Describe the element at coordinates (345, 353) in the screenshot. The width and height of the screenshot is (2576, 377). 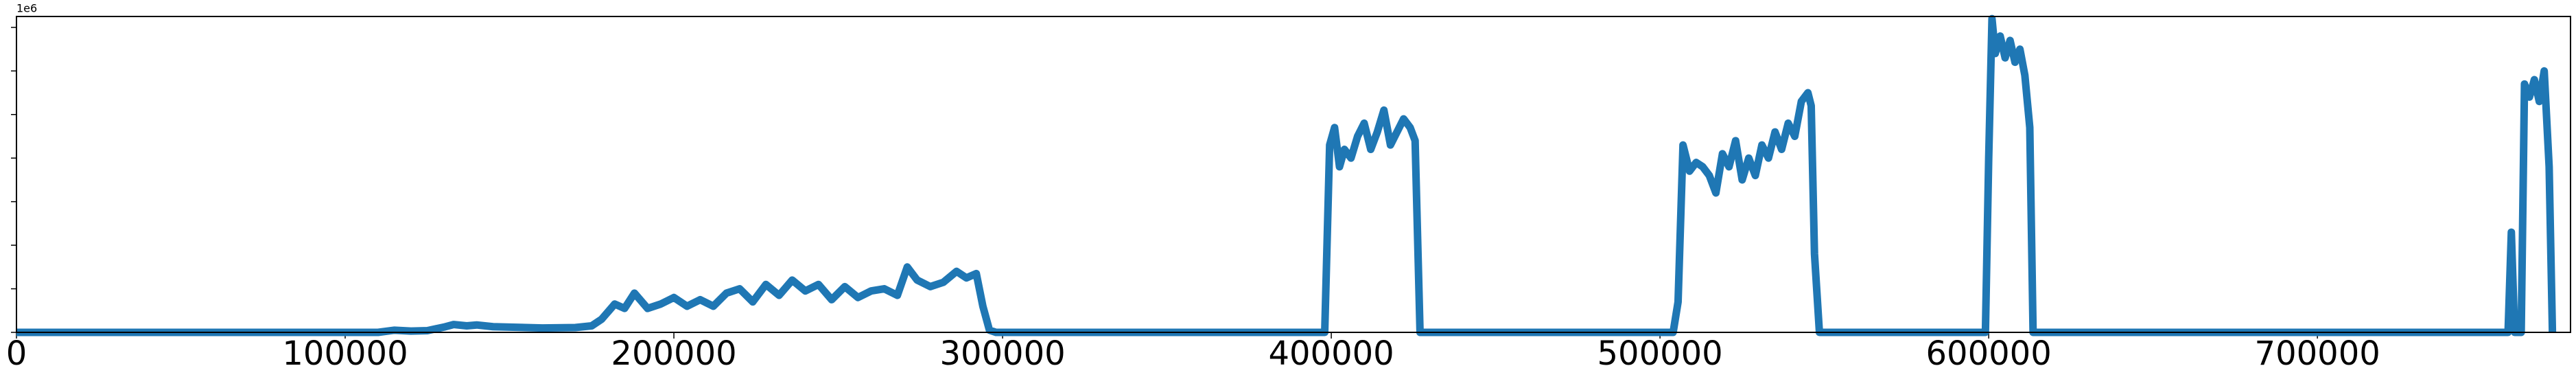
I see `x-tick-label: 100000` at that location.